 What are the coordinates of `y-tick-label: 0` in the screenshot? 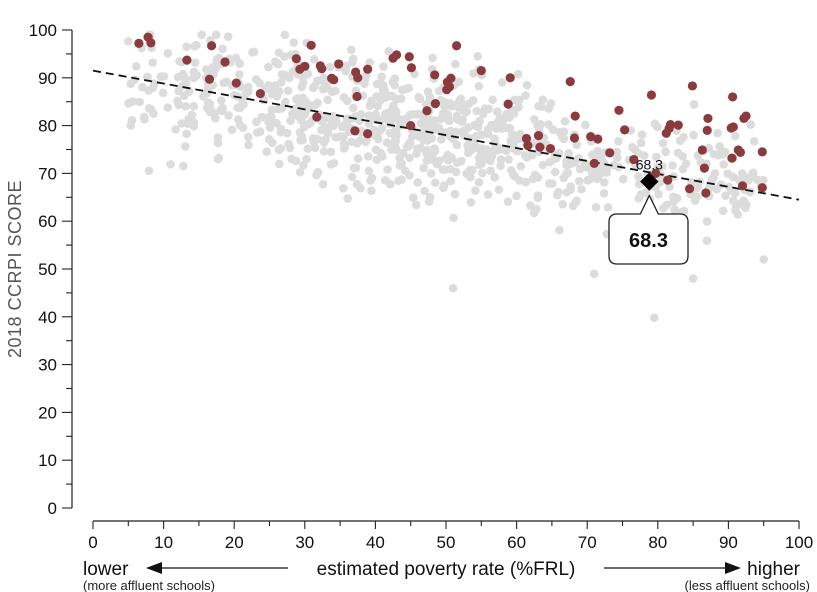 It's located at (52, 508).